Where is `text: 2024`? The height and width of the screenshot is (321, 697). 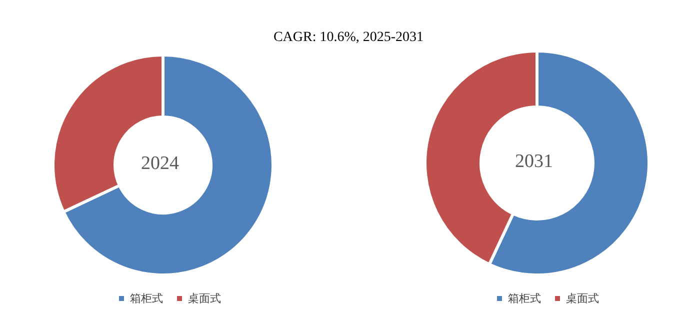 text: 2024 is located at coordinates (160, 163).